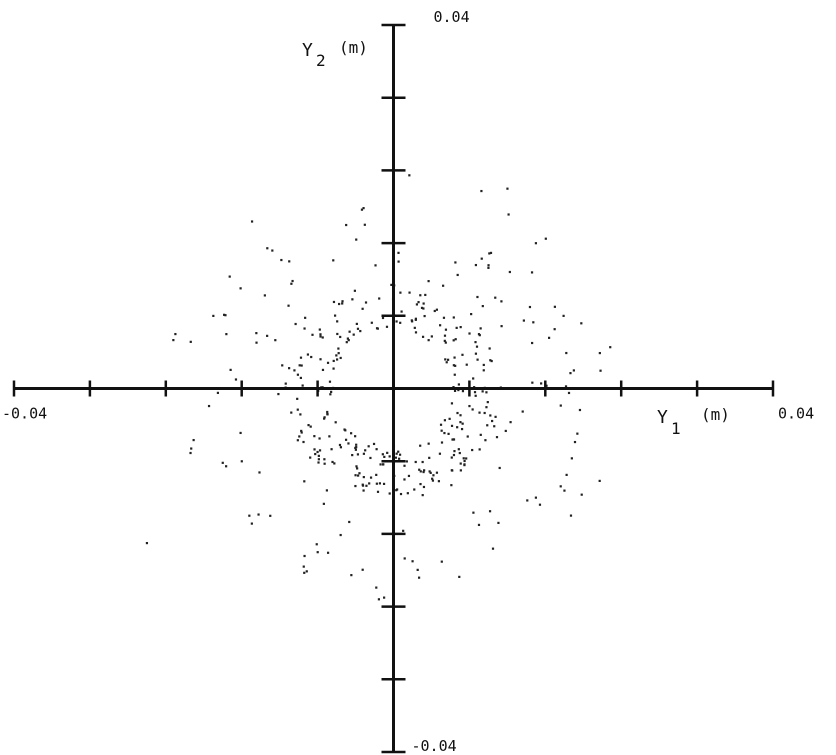 This screenshot has width=836, height=755. I want to click on x-axis-title-base: Y, so click(662, 417).